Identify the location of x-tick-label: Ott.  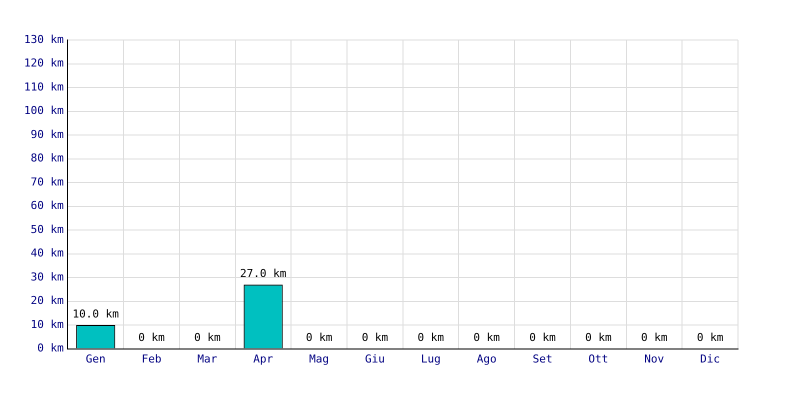
(598, 359).